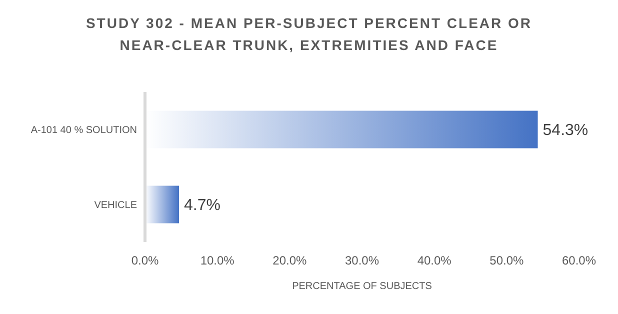 Image resolution: width=618 pixels, height=314 pixels. I want to click on chart-title: STUDY 302 - MEAN PER-SUBJECT PERCENT CLEAR OR NEAR-CLEAR TRUNK, EXTREMITIES AND FACE, so click(309, 34).